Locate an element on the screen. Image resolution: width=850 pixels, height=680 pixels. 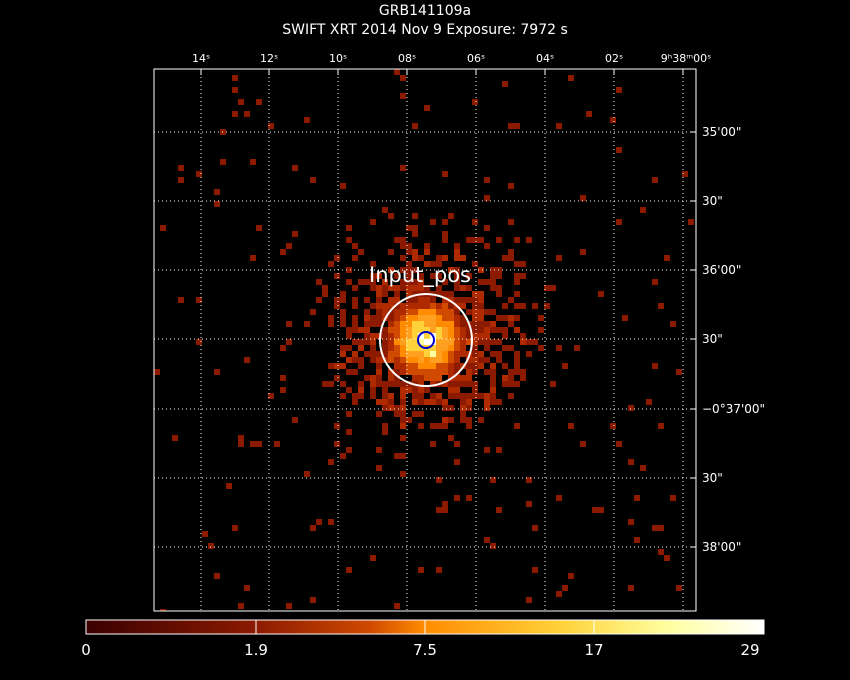
dec-tick-label: 30" is located at coordinates (712, 339).